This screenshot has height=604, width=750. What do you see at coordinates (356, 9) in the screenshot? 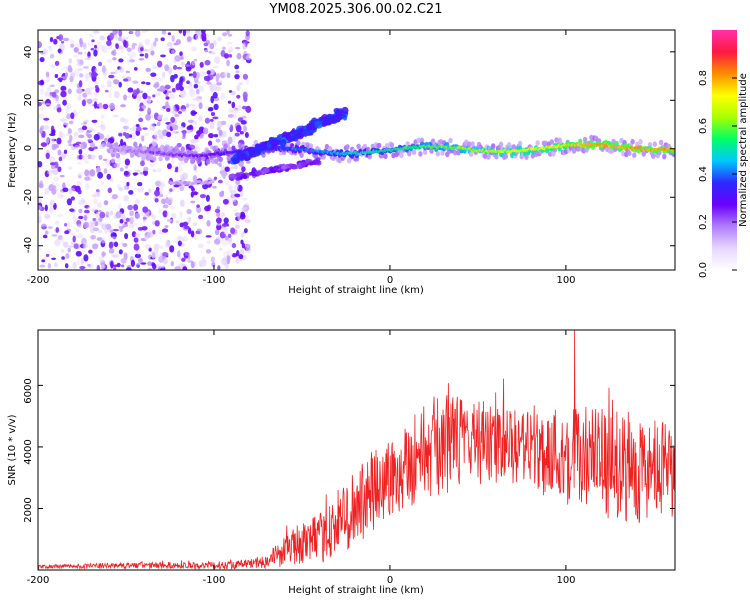
I see `chart-title: YM08.2025.306.00.02.C21` at bounding box center [356, 9].